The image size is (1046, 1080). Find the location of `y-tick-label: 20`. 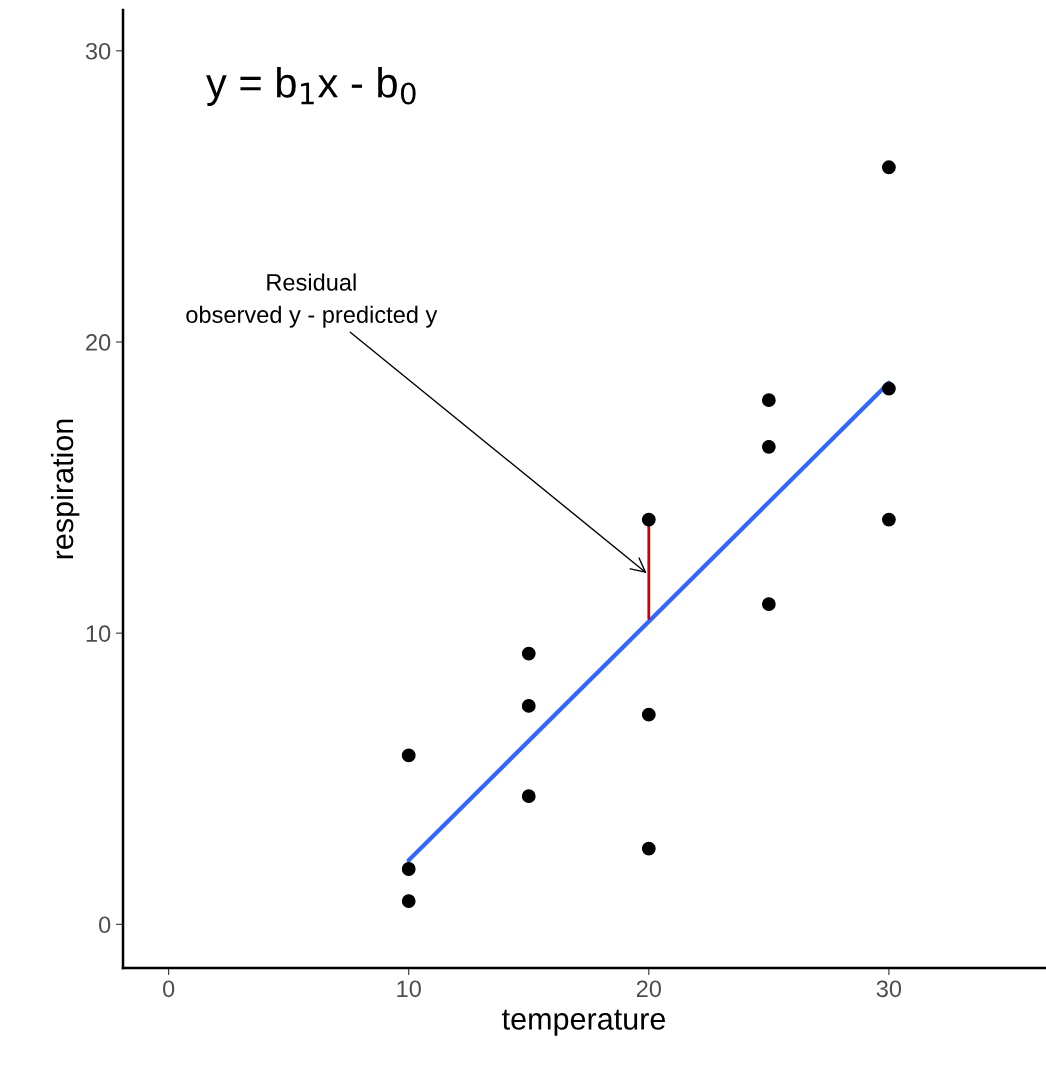

y-tick-label: 20 is located at coordinates (98, 342).